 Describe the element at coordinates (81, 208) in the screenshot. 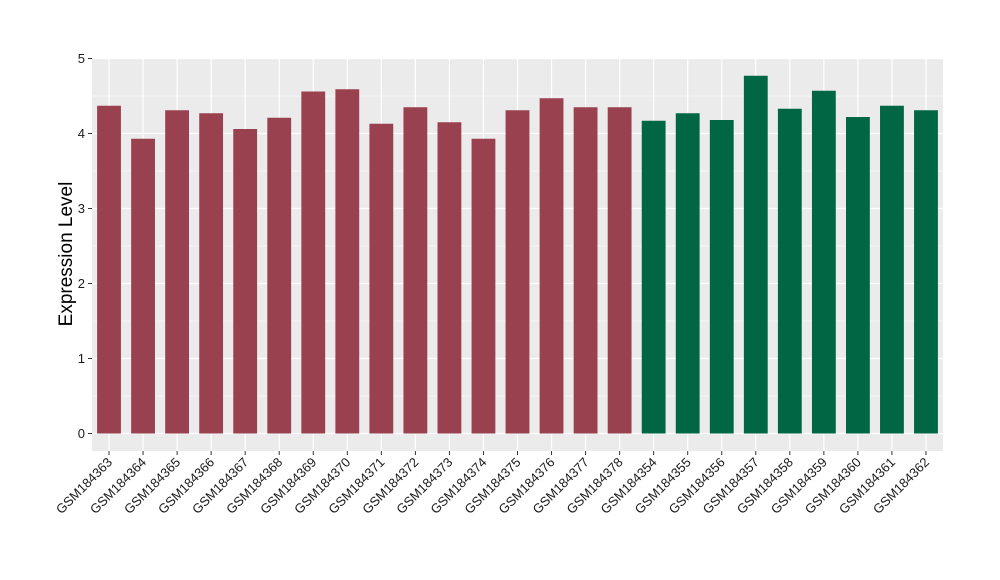

I see `y-tick-label: 3` at that location.